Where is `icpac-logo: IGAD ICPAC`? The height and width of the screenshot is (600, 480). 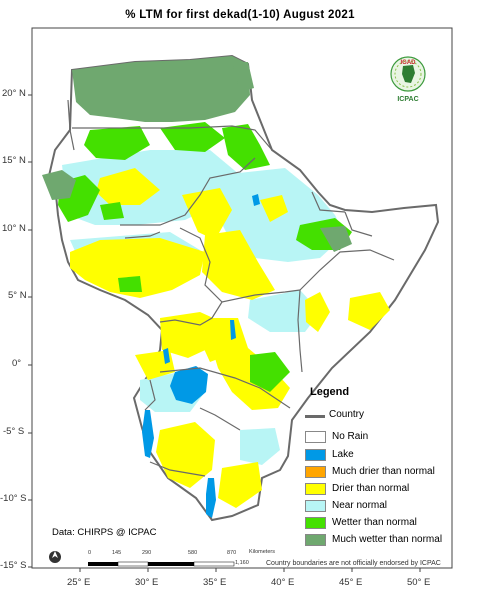 icpac-logo: IGAD ICPAC is located at coordinates (408, 81).